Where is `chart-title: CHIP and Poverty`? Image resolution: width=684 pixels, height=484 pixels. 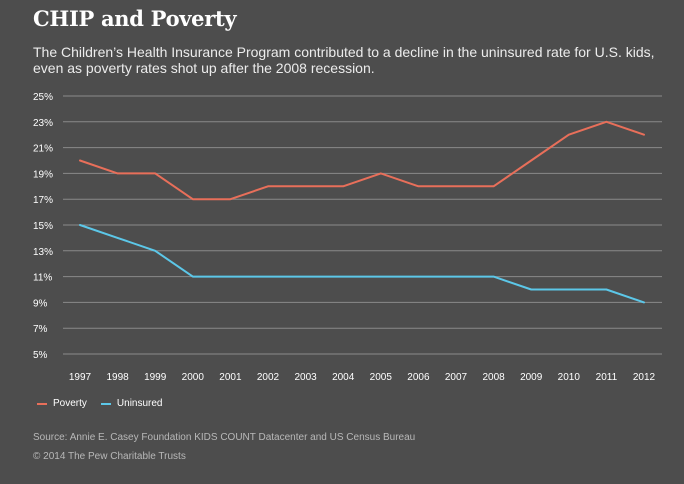
chart-title: CHIP and Poverty is located at coordinates (135, 18).